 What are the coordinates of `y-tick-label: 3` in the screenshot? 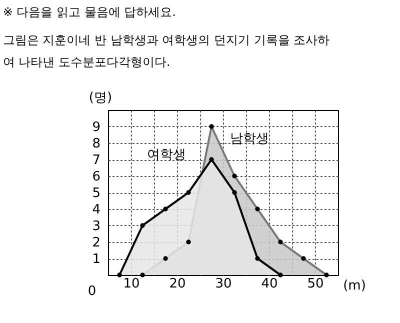 It's located at (96, 226).